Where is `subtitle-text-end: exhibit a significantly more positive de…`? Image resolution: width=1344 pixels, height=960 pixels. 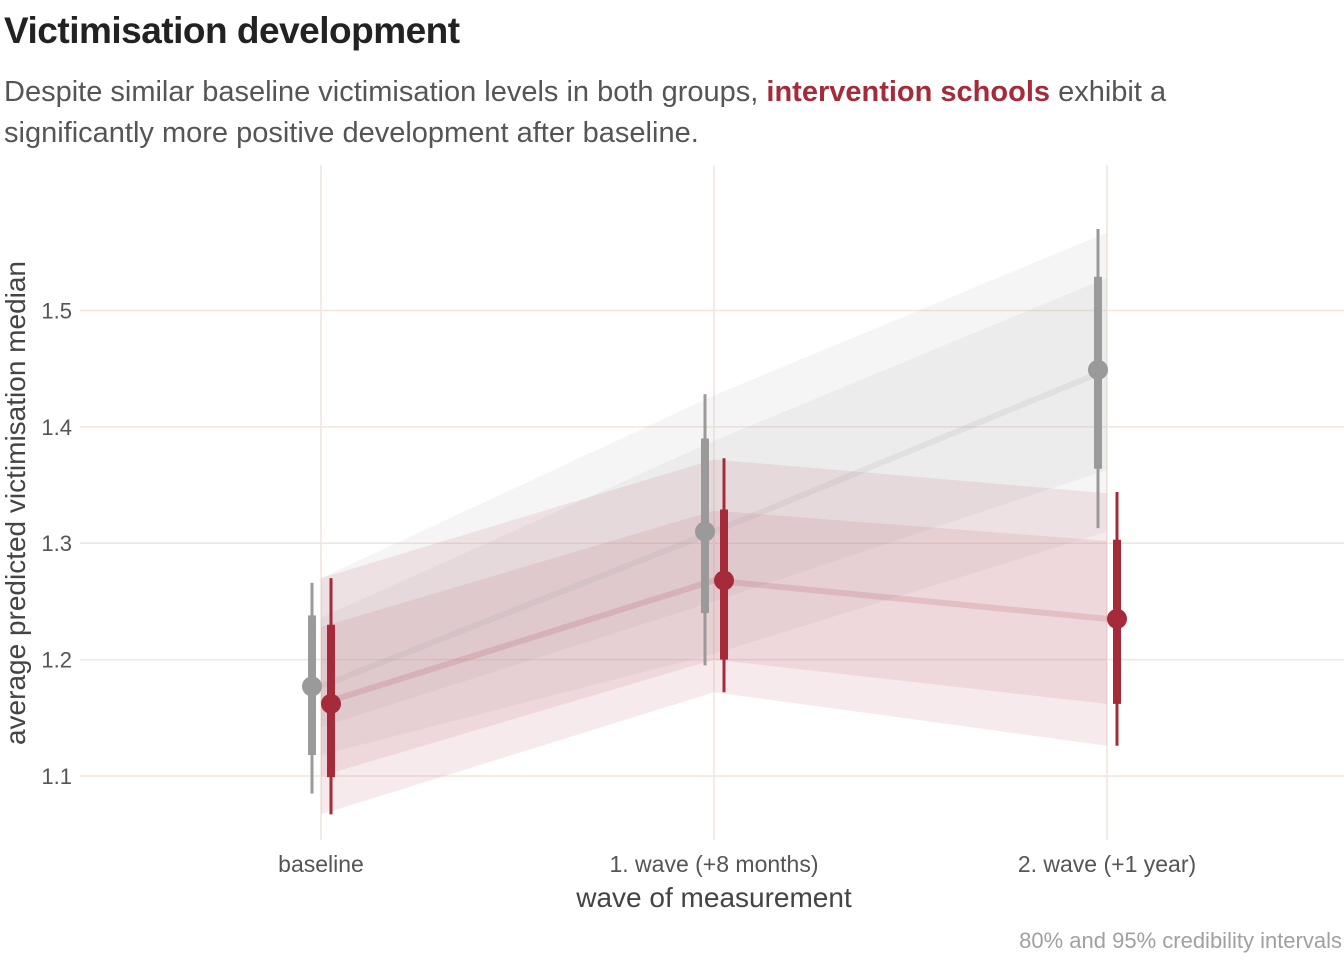
subtitle-text-end: exhibit a significantly more positive de… is located at coordinates (585, 112).